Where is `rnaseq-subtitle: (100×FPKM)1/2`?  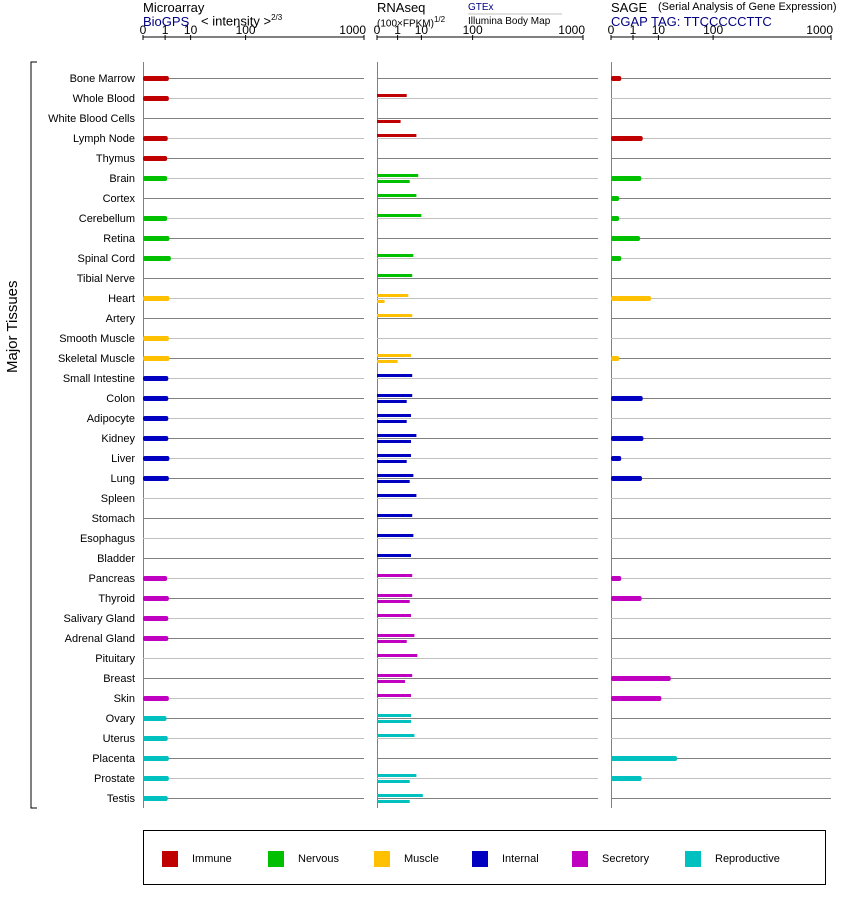 rnaseq-subtitle: (100×FPKM)1/2 is located at coordinates (411, 22).